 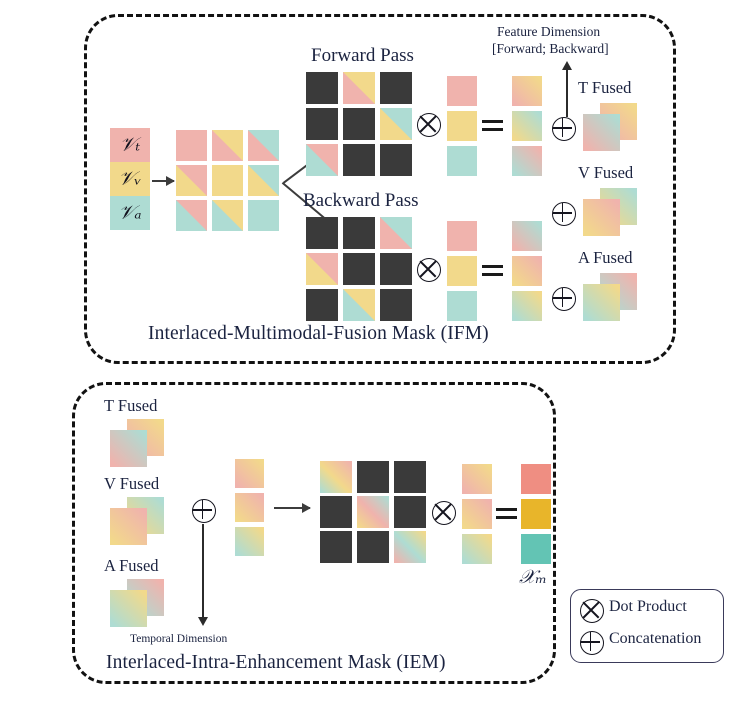 What do you see at coordinates (601, 132) in the screenshot?
I see `t-fused-front-tile` at bounding box center [601, 132].